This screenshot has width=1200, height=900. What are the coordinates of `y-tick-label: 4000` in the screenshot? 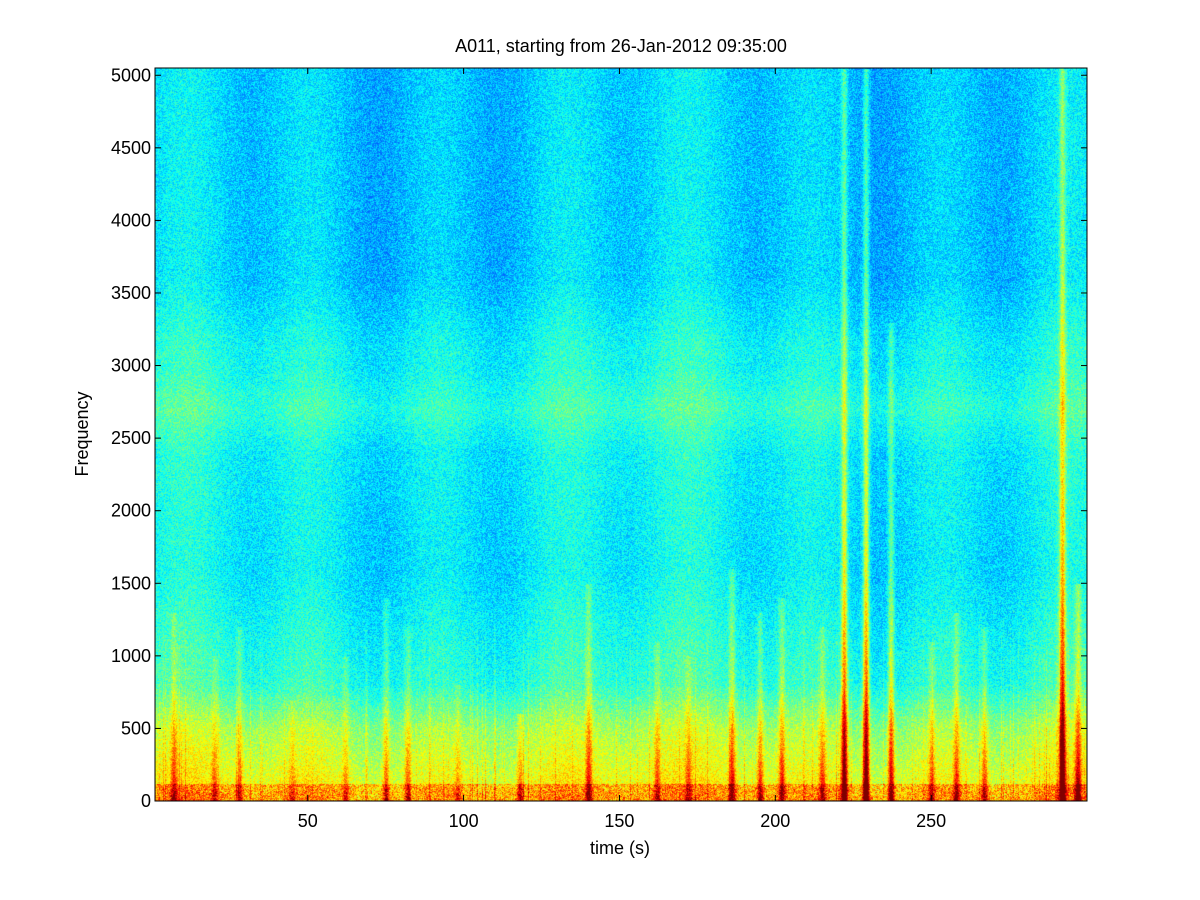 It's located at (131, 220).